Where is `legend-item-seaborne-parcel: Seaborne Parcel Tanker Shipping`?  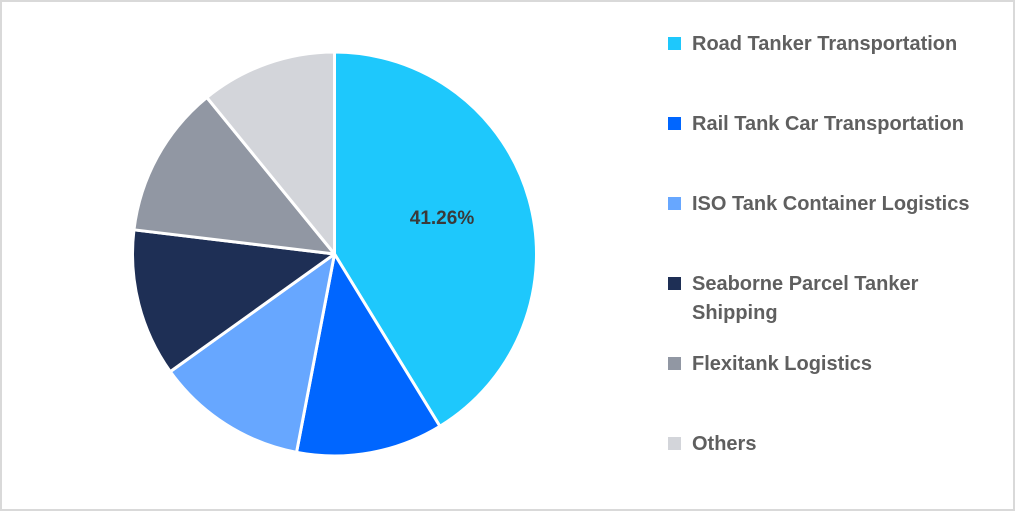
legend-item-seaborne-parcel: Seaborne Parcel Tanker Shipping is located at coordinates (810, 299).